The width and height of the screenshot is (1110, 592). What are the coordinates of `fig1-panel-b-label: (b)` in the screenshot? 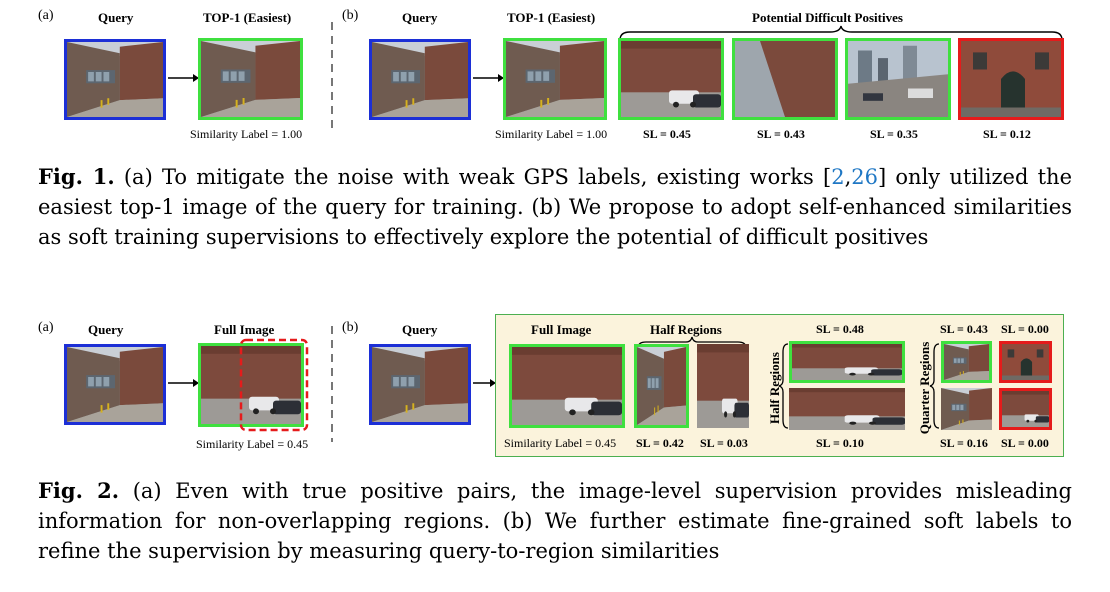 It's located at (350, 15).